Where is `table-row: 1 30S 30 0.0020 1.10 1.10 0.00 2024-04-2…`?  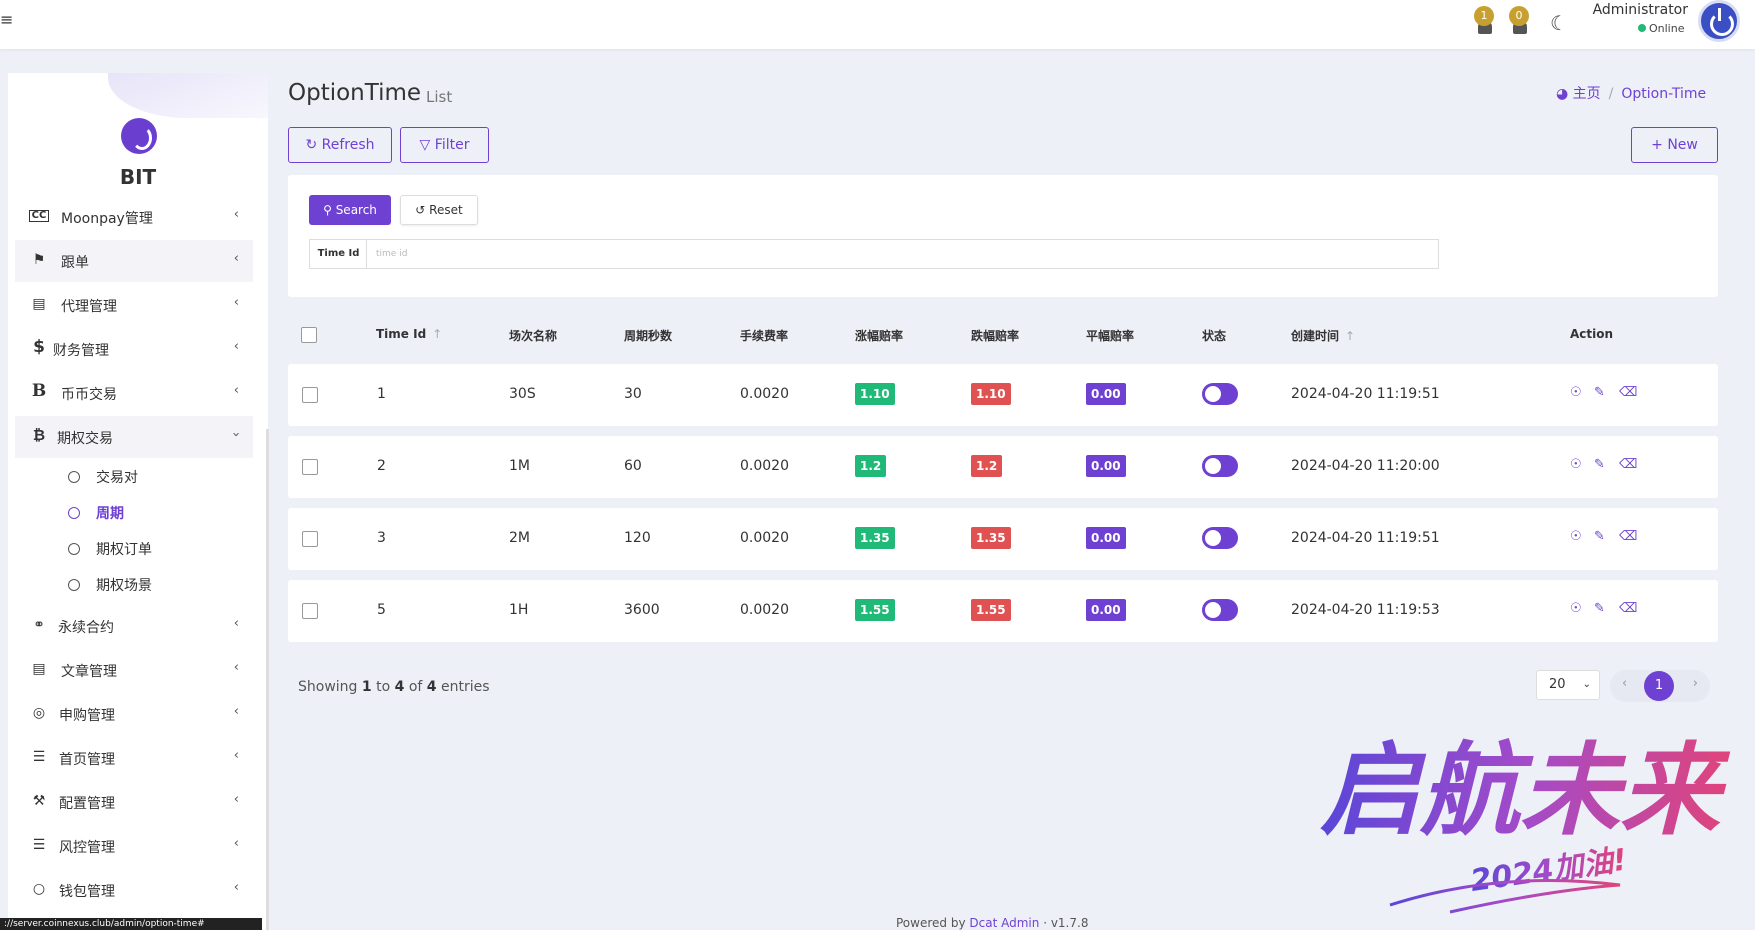
table-row: 1 30S 30 0.0020 1.10 1.10 0.00 2024-04-2… is located at coordinates (1003, 395).